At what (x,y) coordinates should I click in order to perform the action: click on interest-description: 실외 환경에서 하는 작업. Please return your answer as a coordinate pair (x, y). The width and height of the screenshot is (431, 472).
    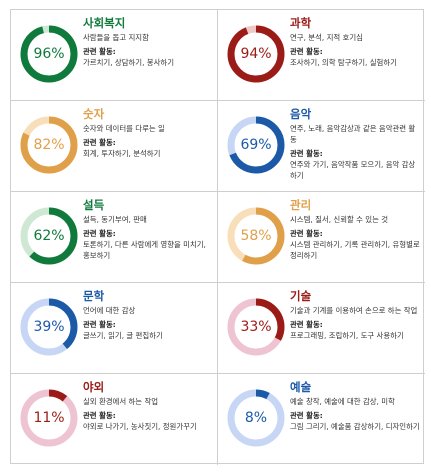
    Looking at the image, I should click on (121, 401).